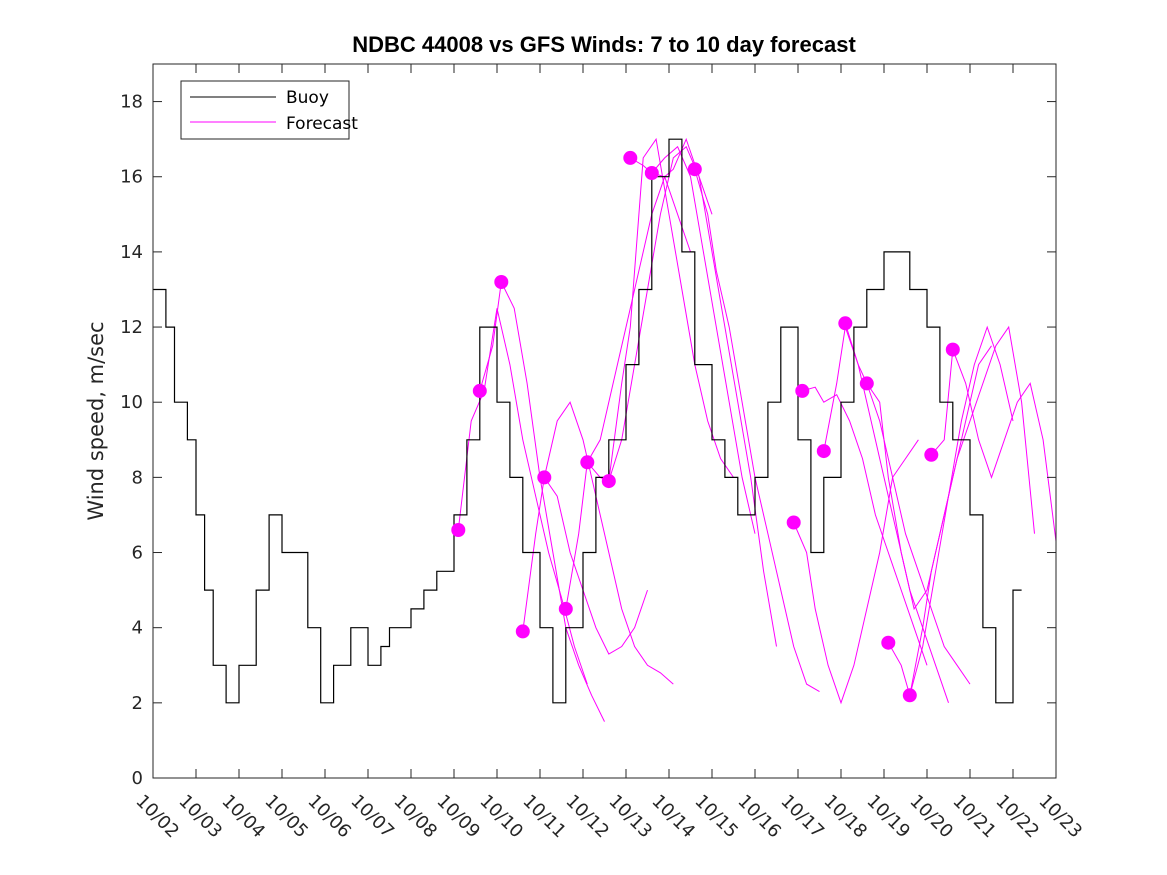  What do you see at coordinates (716, 817) in the screenshot?
I see `x-tick-label-13: 10/15` at bounding box center [716, 817].